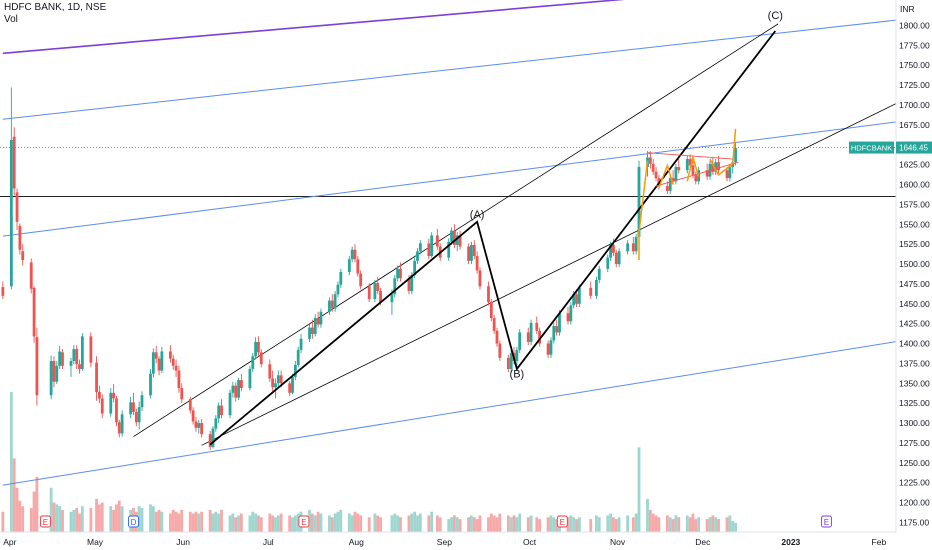 The height and width of the screenshot is (550, 932). What do you see at coordinates (914, 45) in the screenshot?
I see `price-tick-label: 1775.00` at bounding box center [914, 45].